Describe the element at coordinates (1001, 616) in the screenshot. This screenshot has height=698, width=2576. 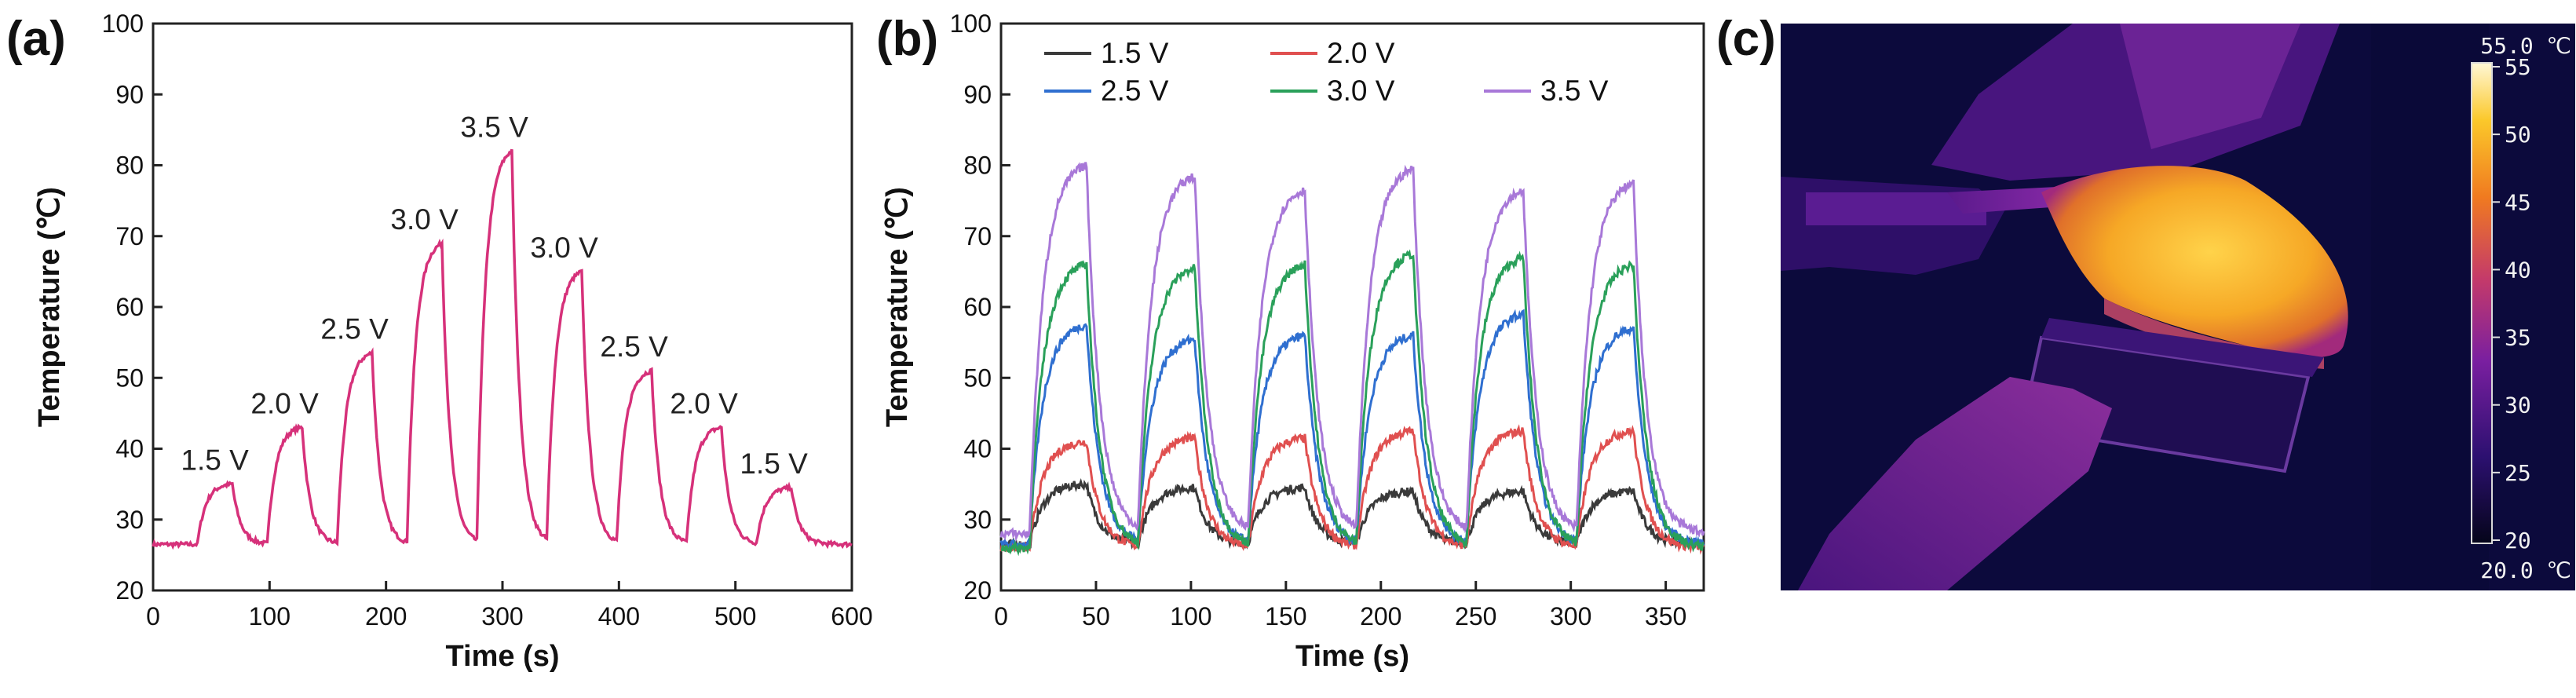
I see `b-x-tick-label: 0` at that location.